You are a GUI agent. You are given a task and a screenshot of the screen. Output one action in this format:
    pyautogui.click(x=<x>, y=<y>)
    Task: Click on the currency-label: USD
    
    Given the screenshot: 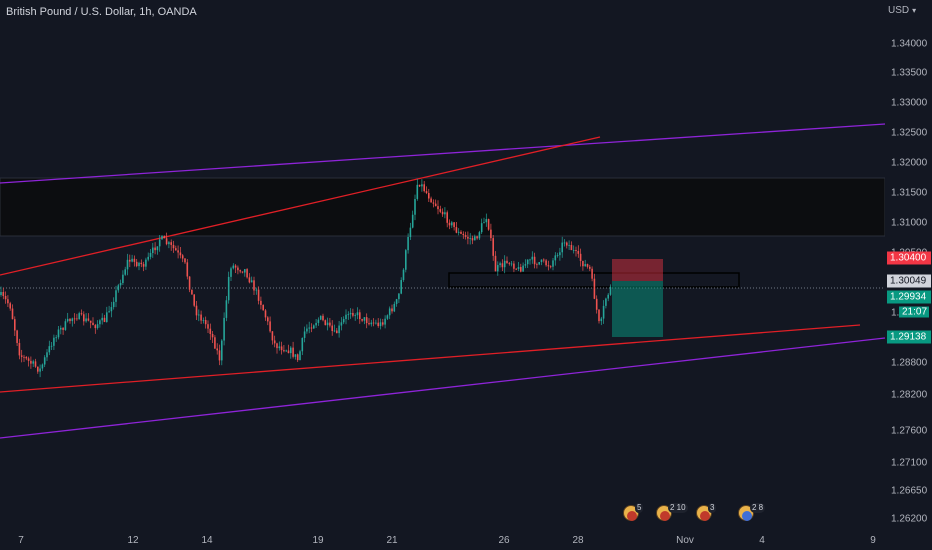 What is the action you would take?
    pyautogui.click(x=899, y=10)
    